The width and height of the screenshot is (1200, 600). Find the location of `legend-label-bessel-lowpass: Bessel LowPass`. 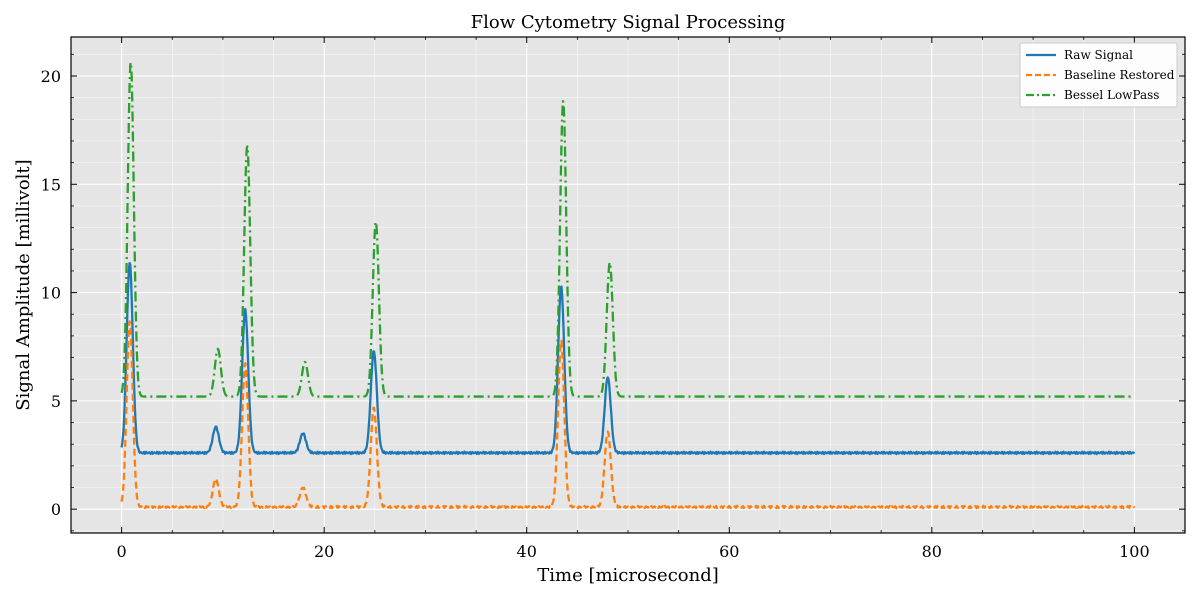

legend-label-bessel-lowpass: Bessel LowPass is located at coordinates (1111, 95).